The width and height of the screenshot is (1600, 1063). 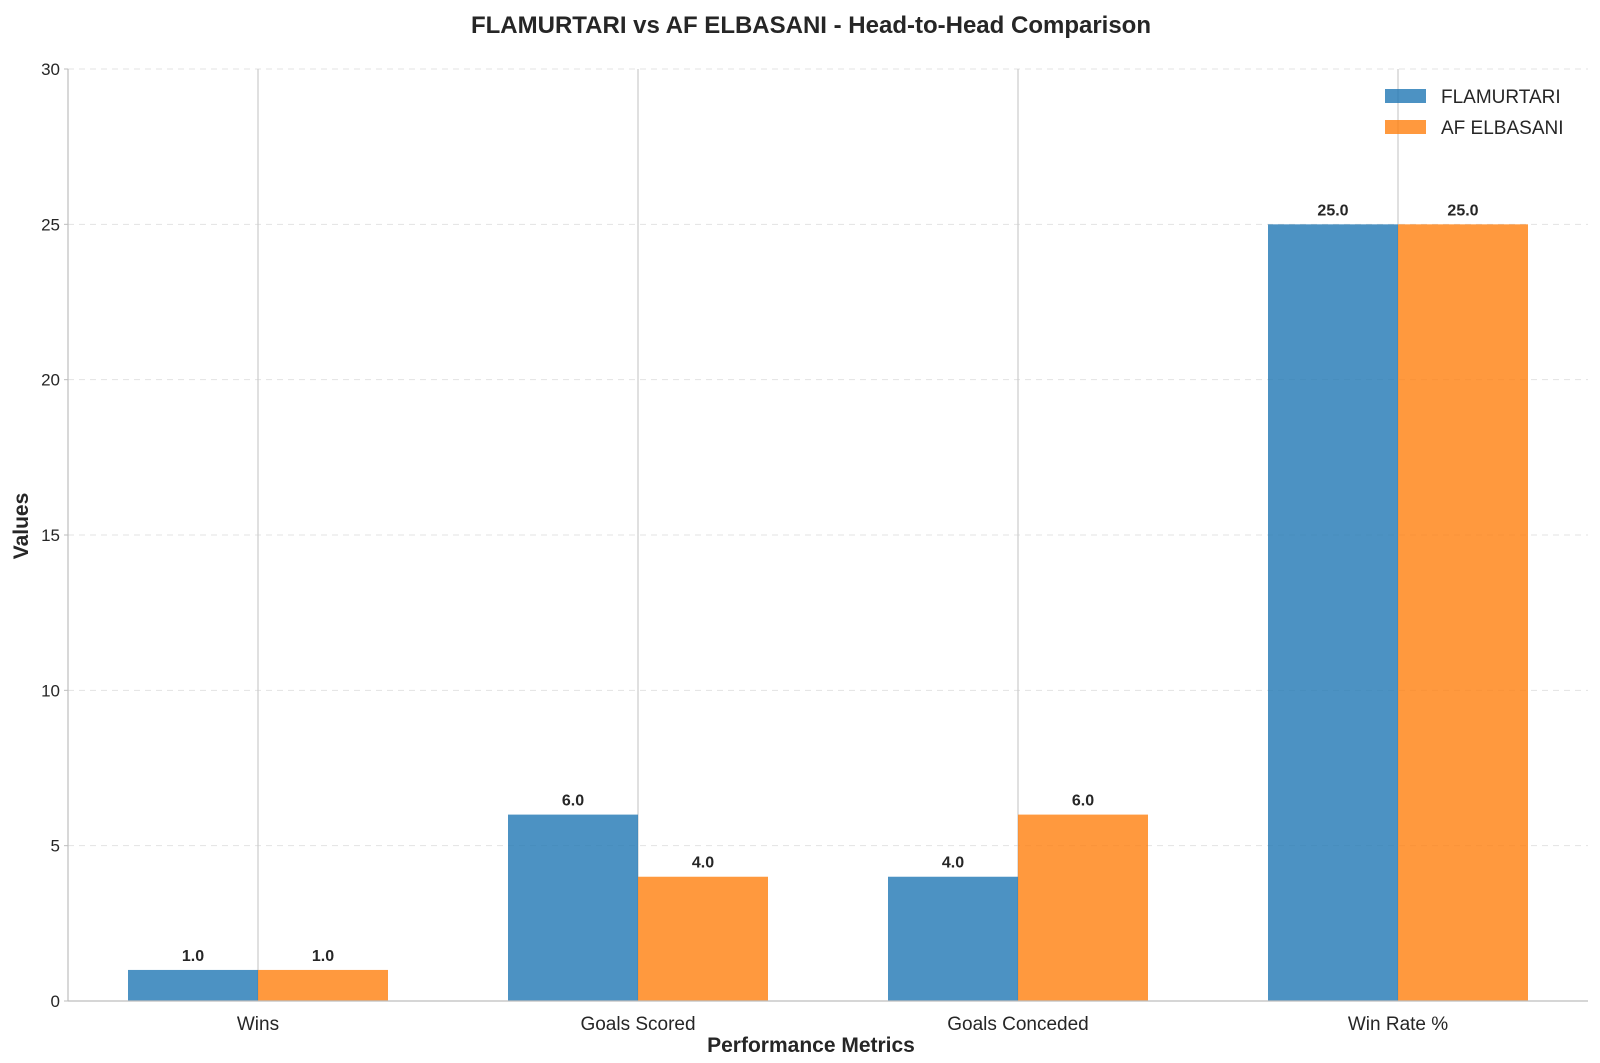 What do you see at coordinates (1501, 97) in the screenshot?
I see `legend-label: FLAMURTARI` at bounding box center [1501, 97].